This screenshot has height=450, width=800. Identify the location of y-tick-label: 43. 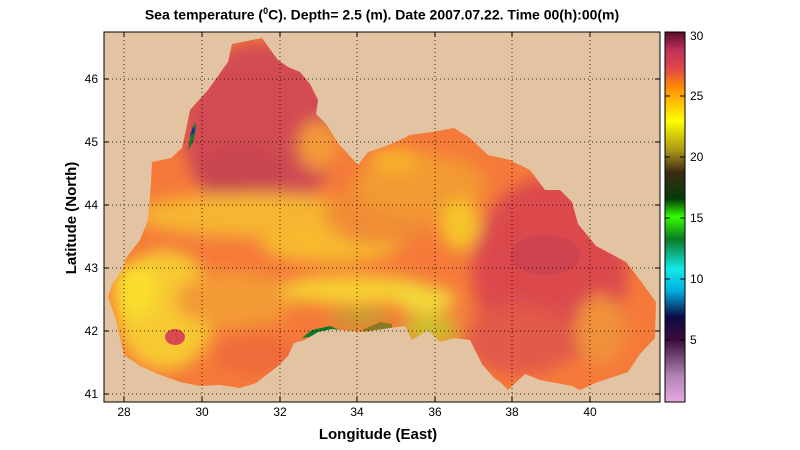
(92, 268).